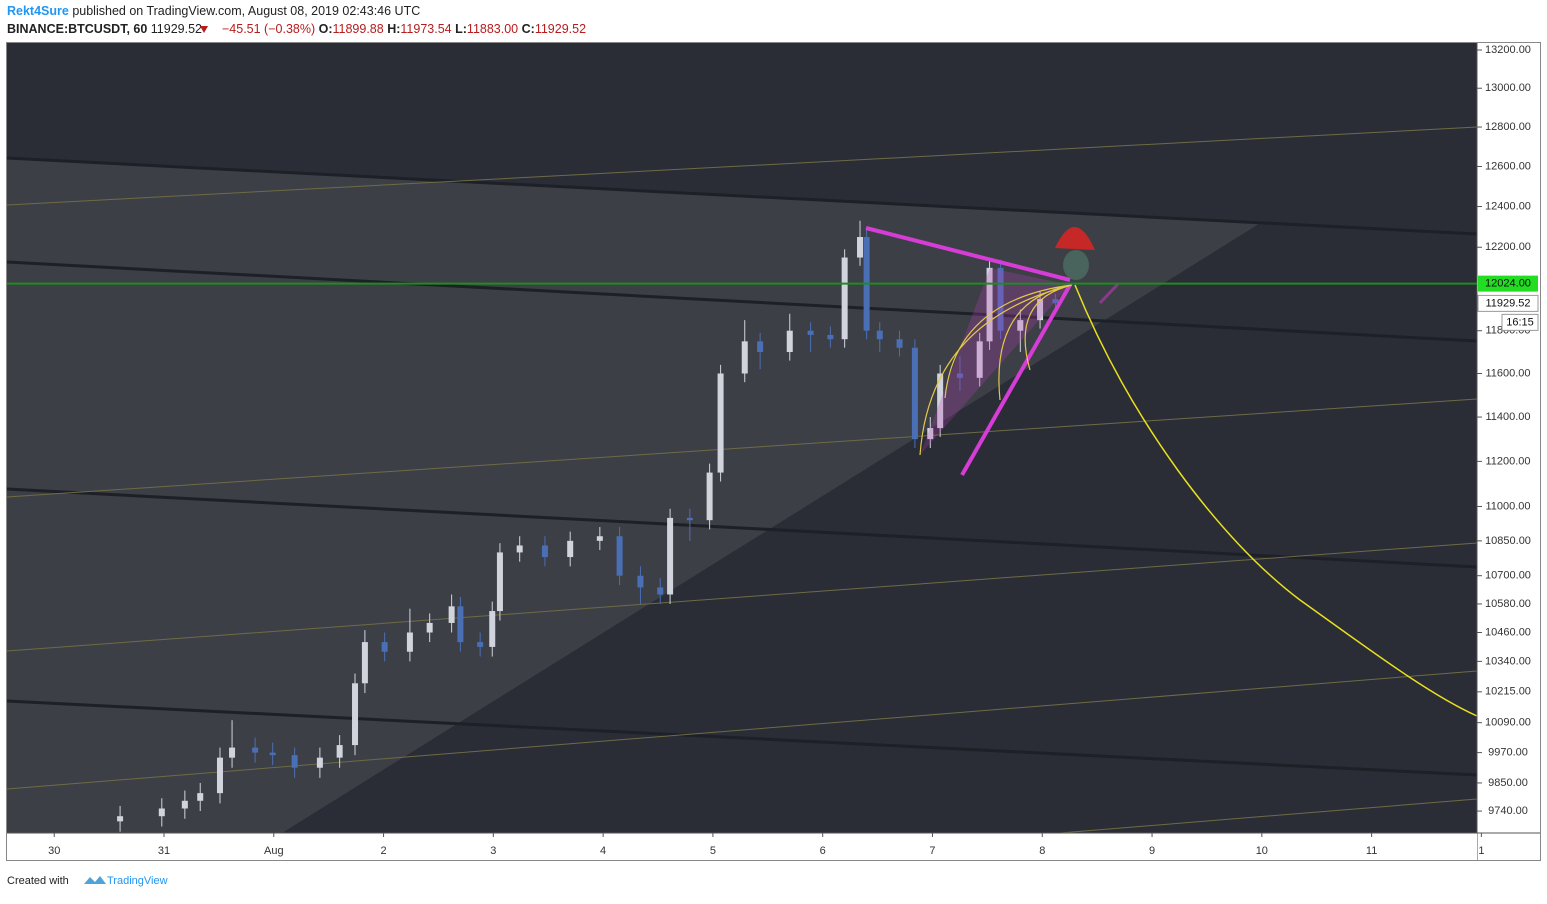  What do you see at coordinates (38, 11) in the screenshot?
I see `author: Rekt4Sure` at bounding box center [38, 11].